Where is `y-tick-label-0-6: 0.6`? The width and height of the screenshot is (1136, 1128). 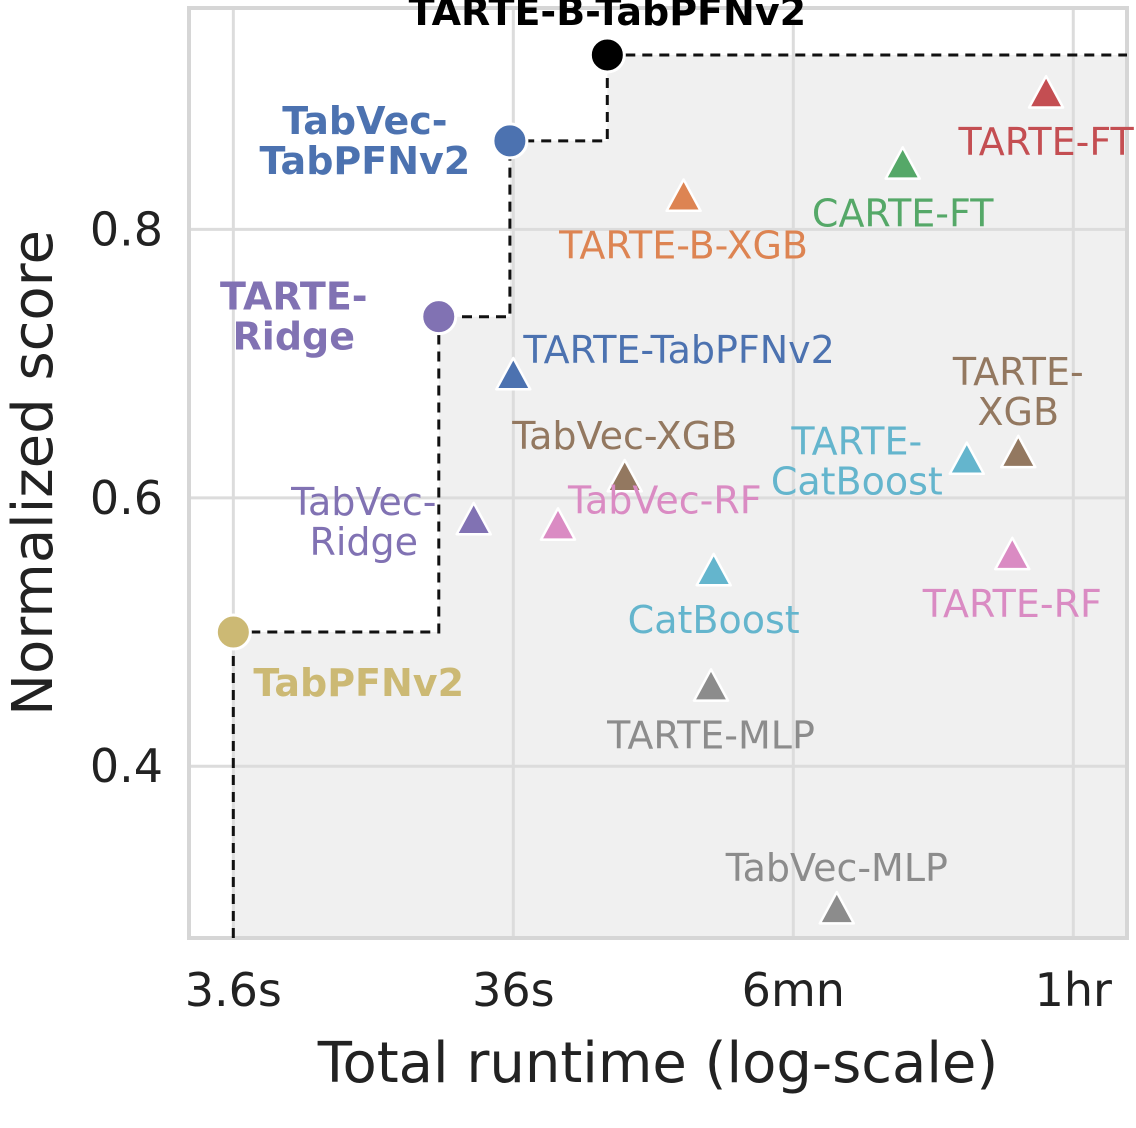 y-tick-label-0-6: 0.6 is located at coordinates (126, 498).